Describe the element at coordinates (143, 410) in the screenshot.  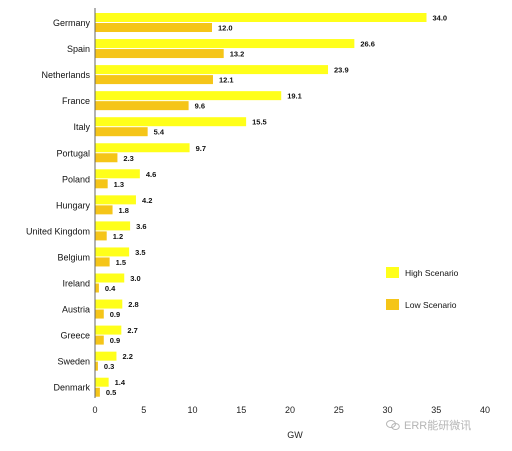
I see `x-tick-label: 5` at that location.